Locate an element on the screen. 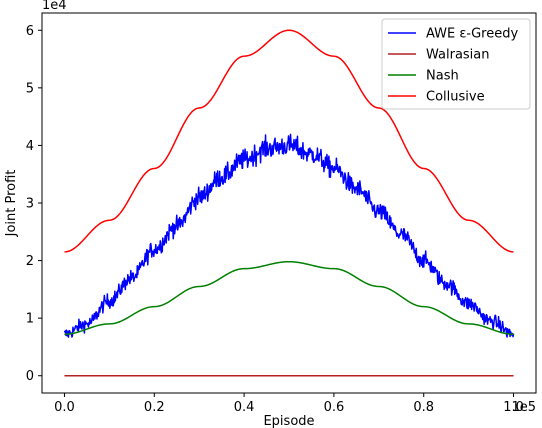 The height and width of the screenshot is (428, 542). y-tick-label: 3 is located at coordinates (30, 204).